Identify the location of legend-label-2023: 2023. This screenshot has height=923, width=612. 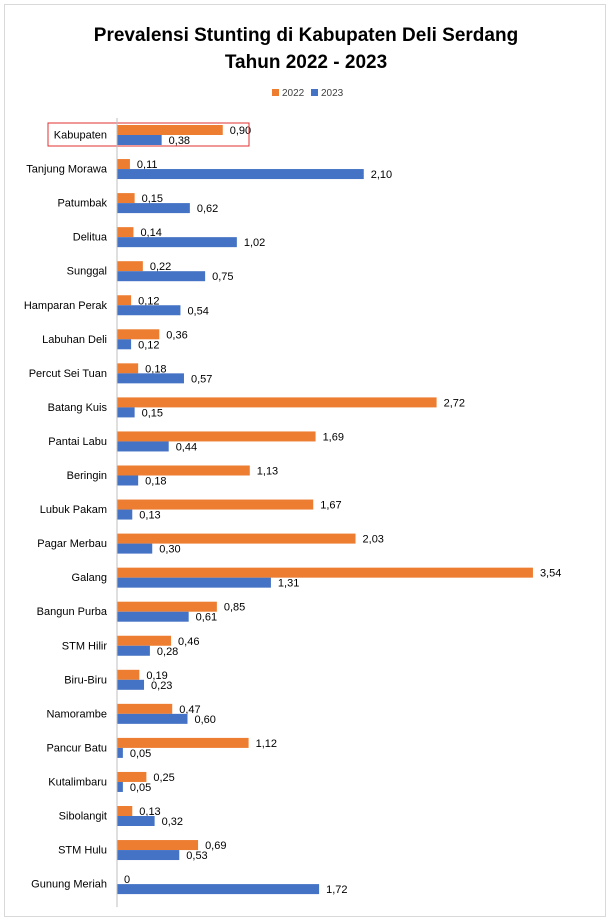
(332, 93).